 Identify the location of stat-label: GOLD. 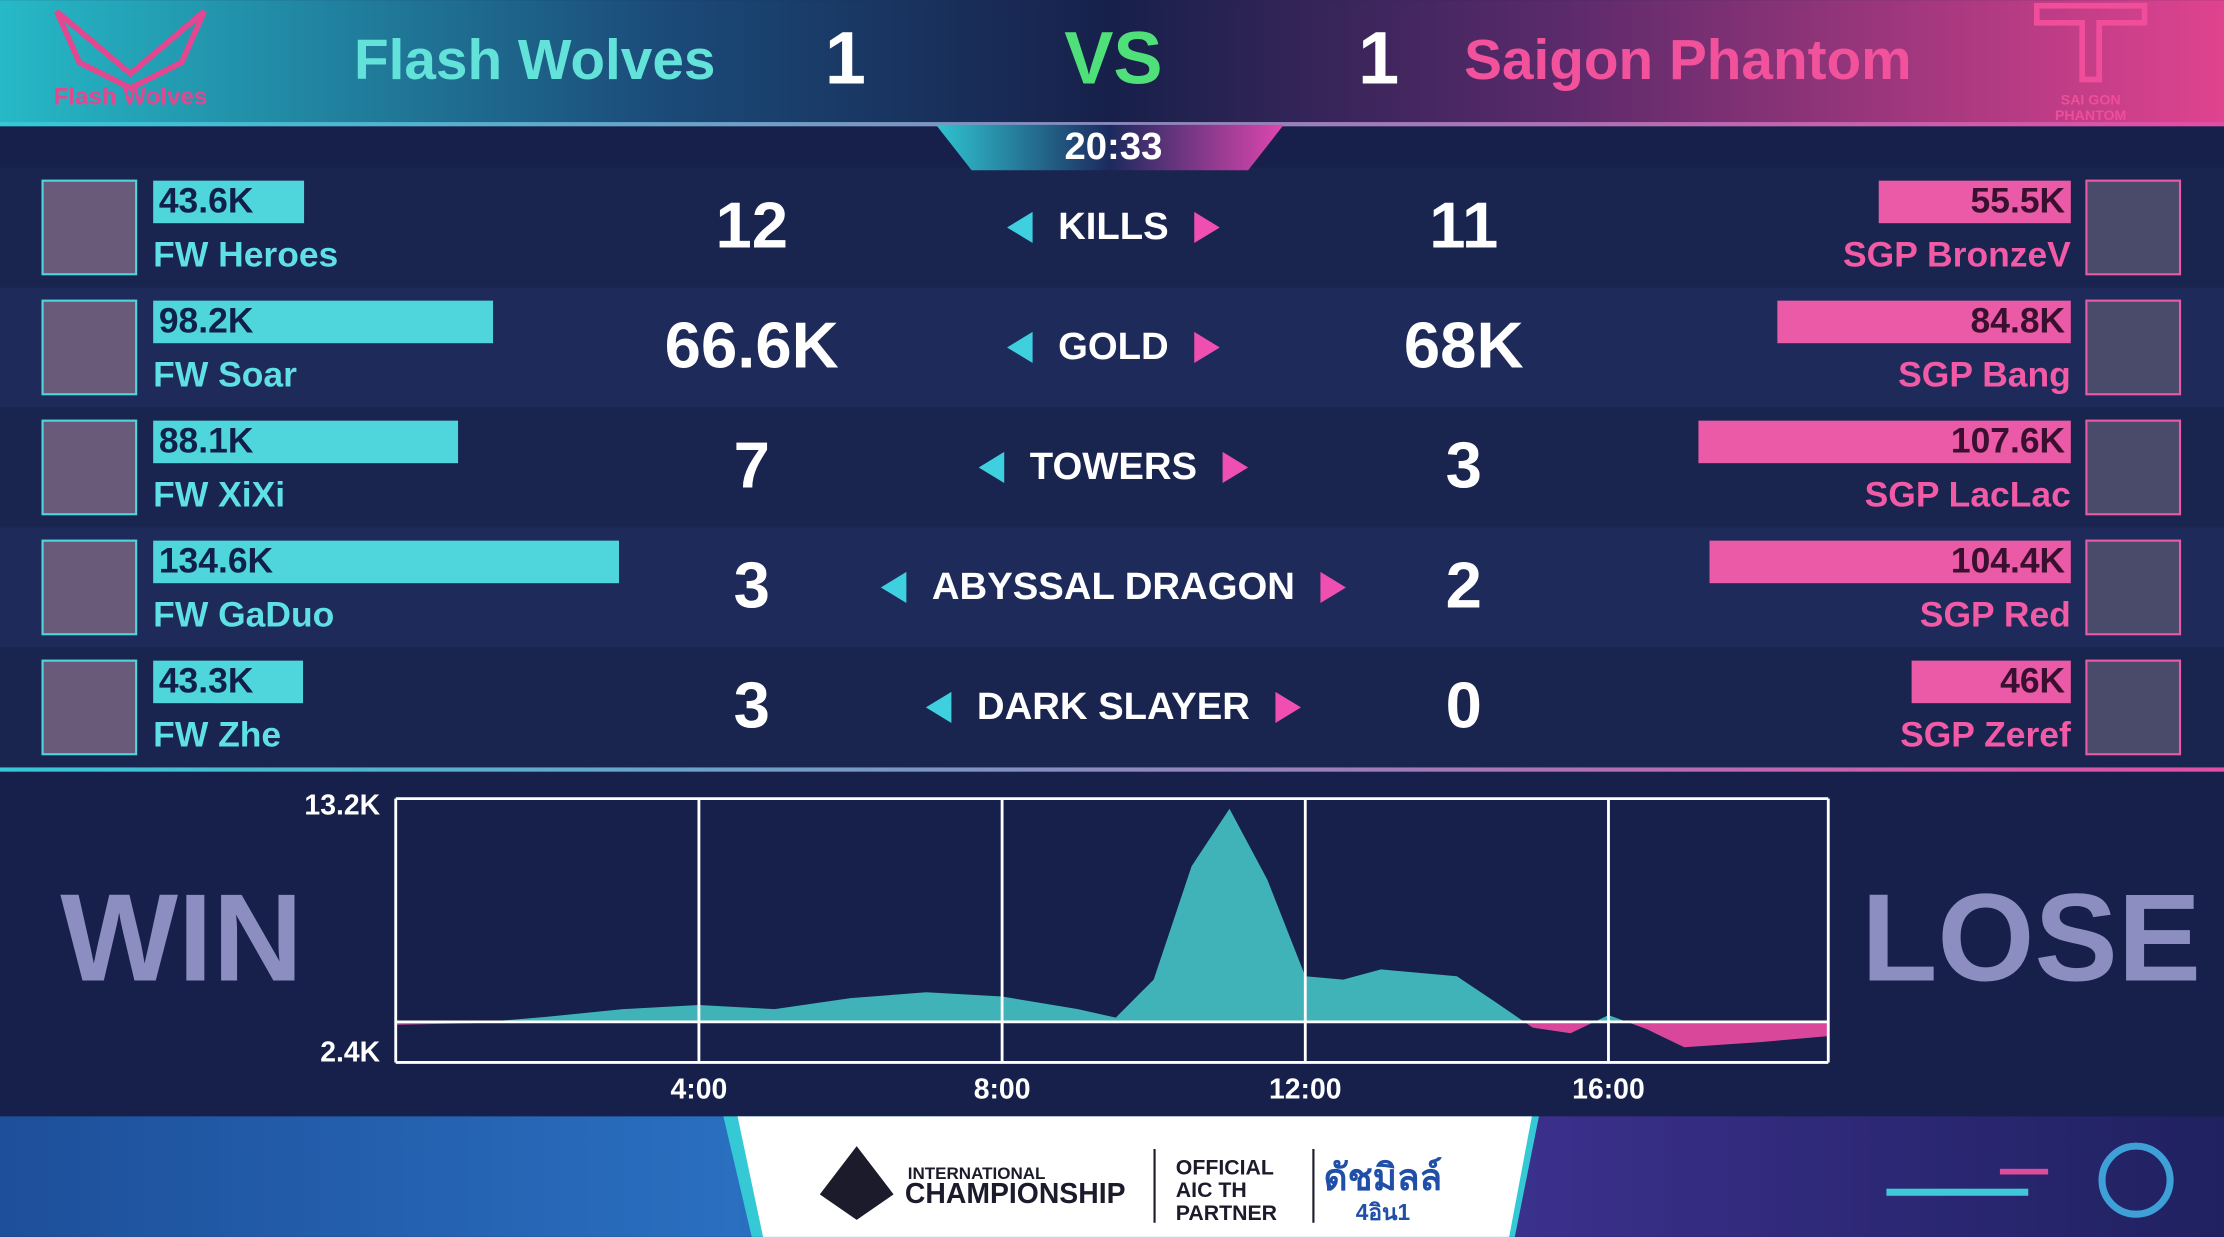
(1113, 346).